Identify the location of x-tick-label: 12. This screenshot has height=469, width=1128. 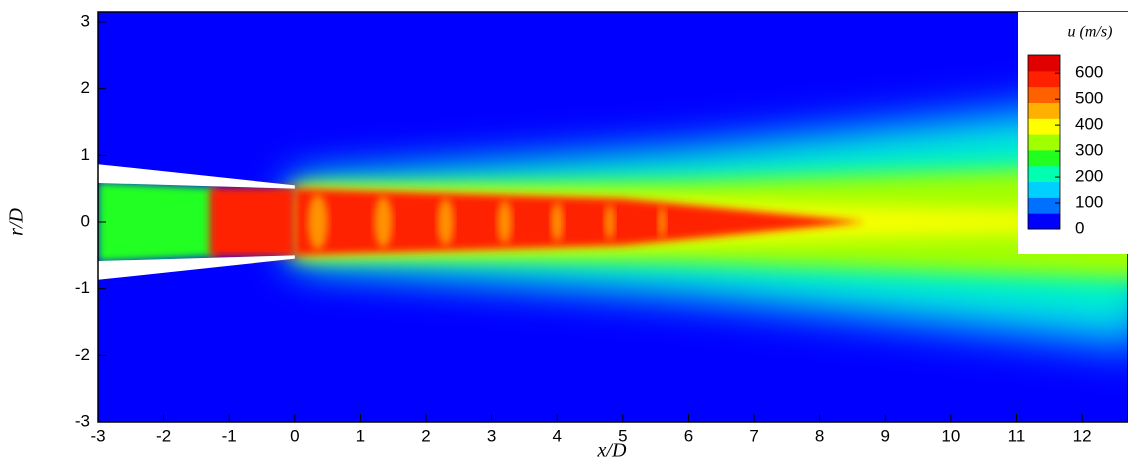
(1082, 435).